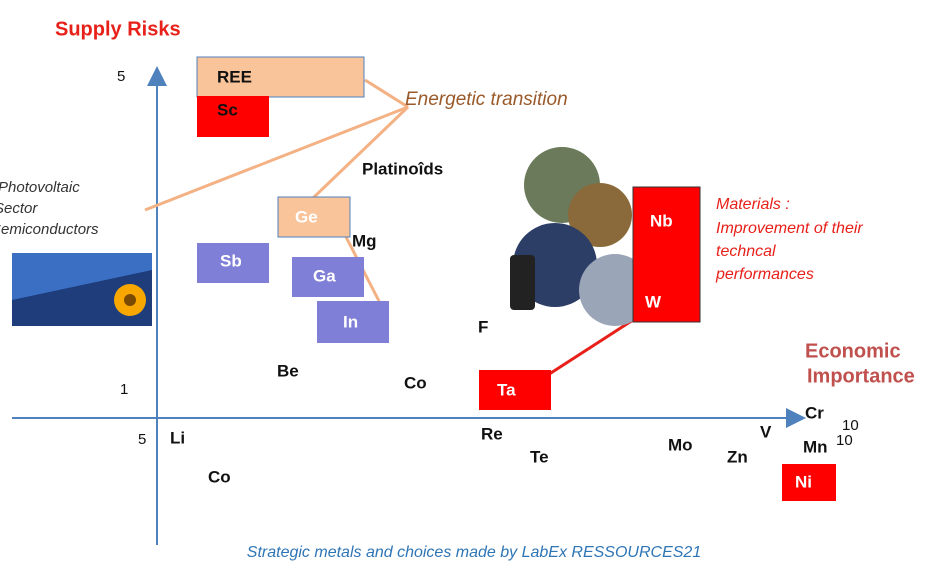  Describe the element at coordinates (815, 446) in the screenshot. I see `element: Mn` at that location.